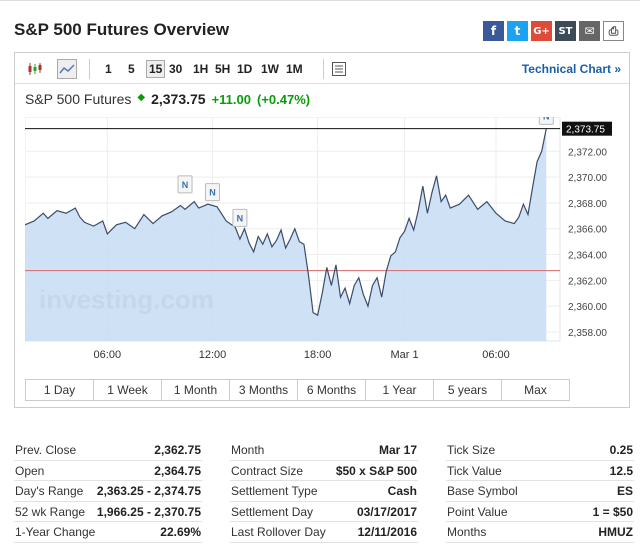 This screenshot has width=640, height=549. Describe the element at coordinates (156, 69) in the screenshot. I see `interval-15-button: 15` at that location.